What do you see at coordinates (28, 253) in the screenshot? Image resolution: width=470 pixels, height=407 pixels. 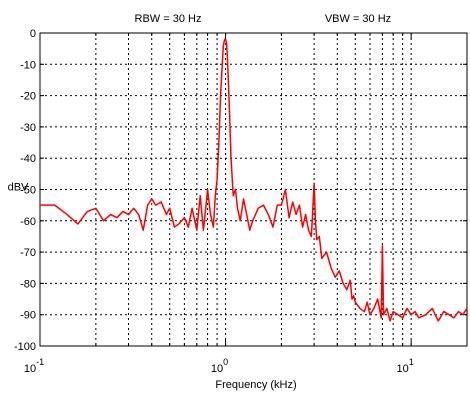 I see `y-tick-label: -70` at bounding box center [28, 253].